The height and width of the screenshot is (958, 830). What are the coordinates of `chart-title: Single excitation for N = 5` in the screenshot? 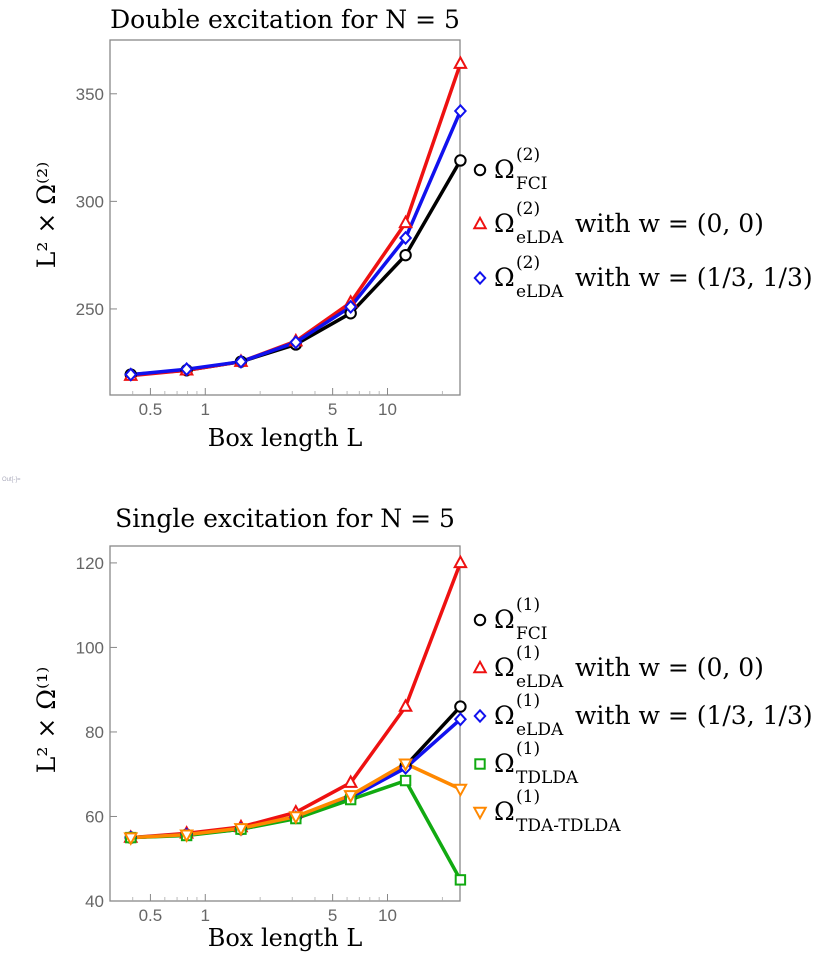 It's located at (285, 518).